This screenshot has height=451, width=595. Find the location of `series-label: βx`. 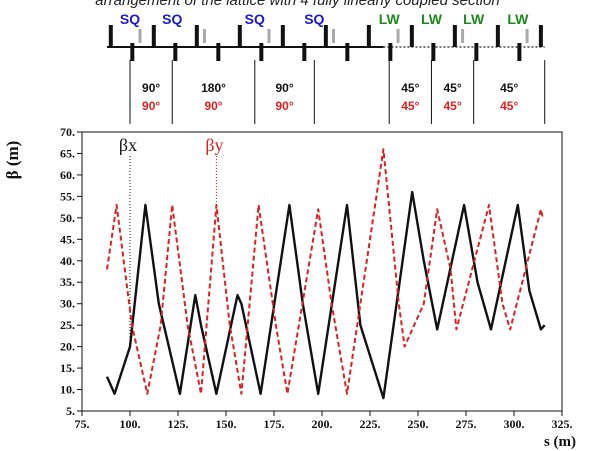

series-label: βx is located at coordinates (128, 145).